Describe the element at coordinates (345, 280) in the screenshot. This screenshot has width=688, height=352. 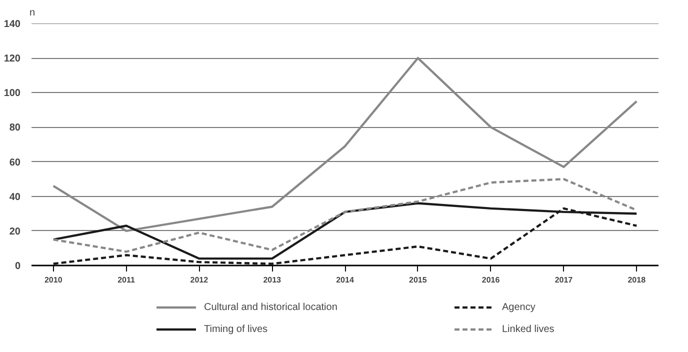
I see `x-tick-label: 2014` at that location.